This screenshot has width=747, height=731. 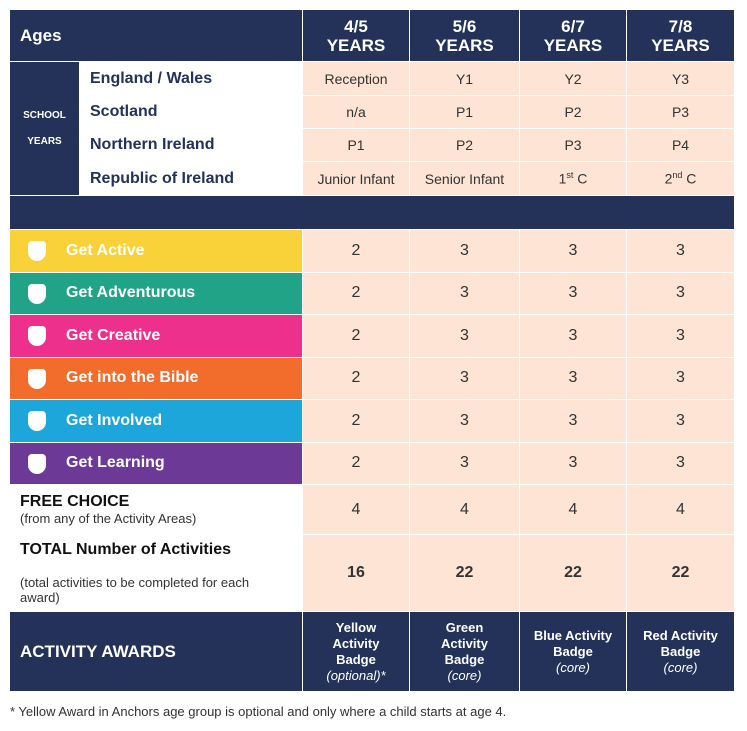 I want to click on school-year-text: 1st C, so click(x=573, y=178).